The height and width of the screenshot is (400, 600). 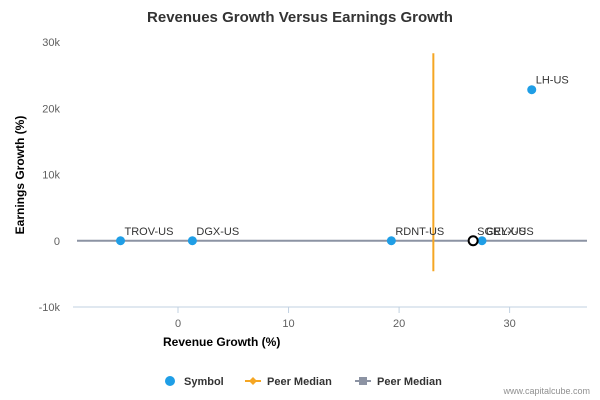 I want to click on data-point-label: LH-US, so click(x=552, y=81).